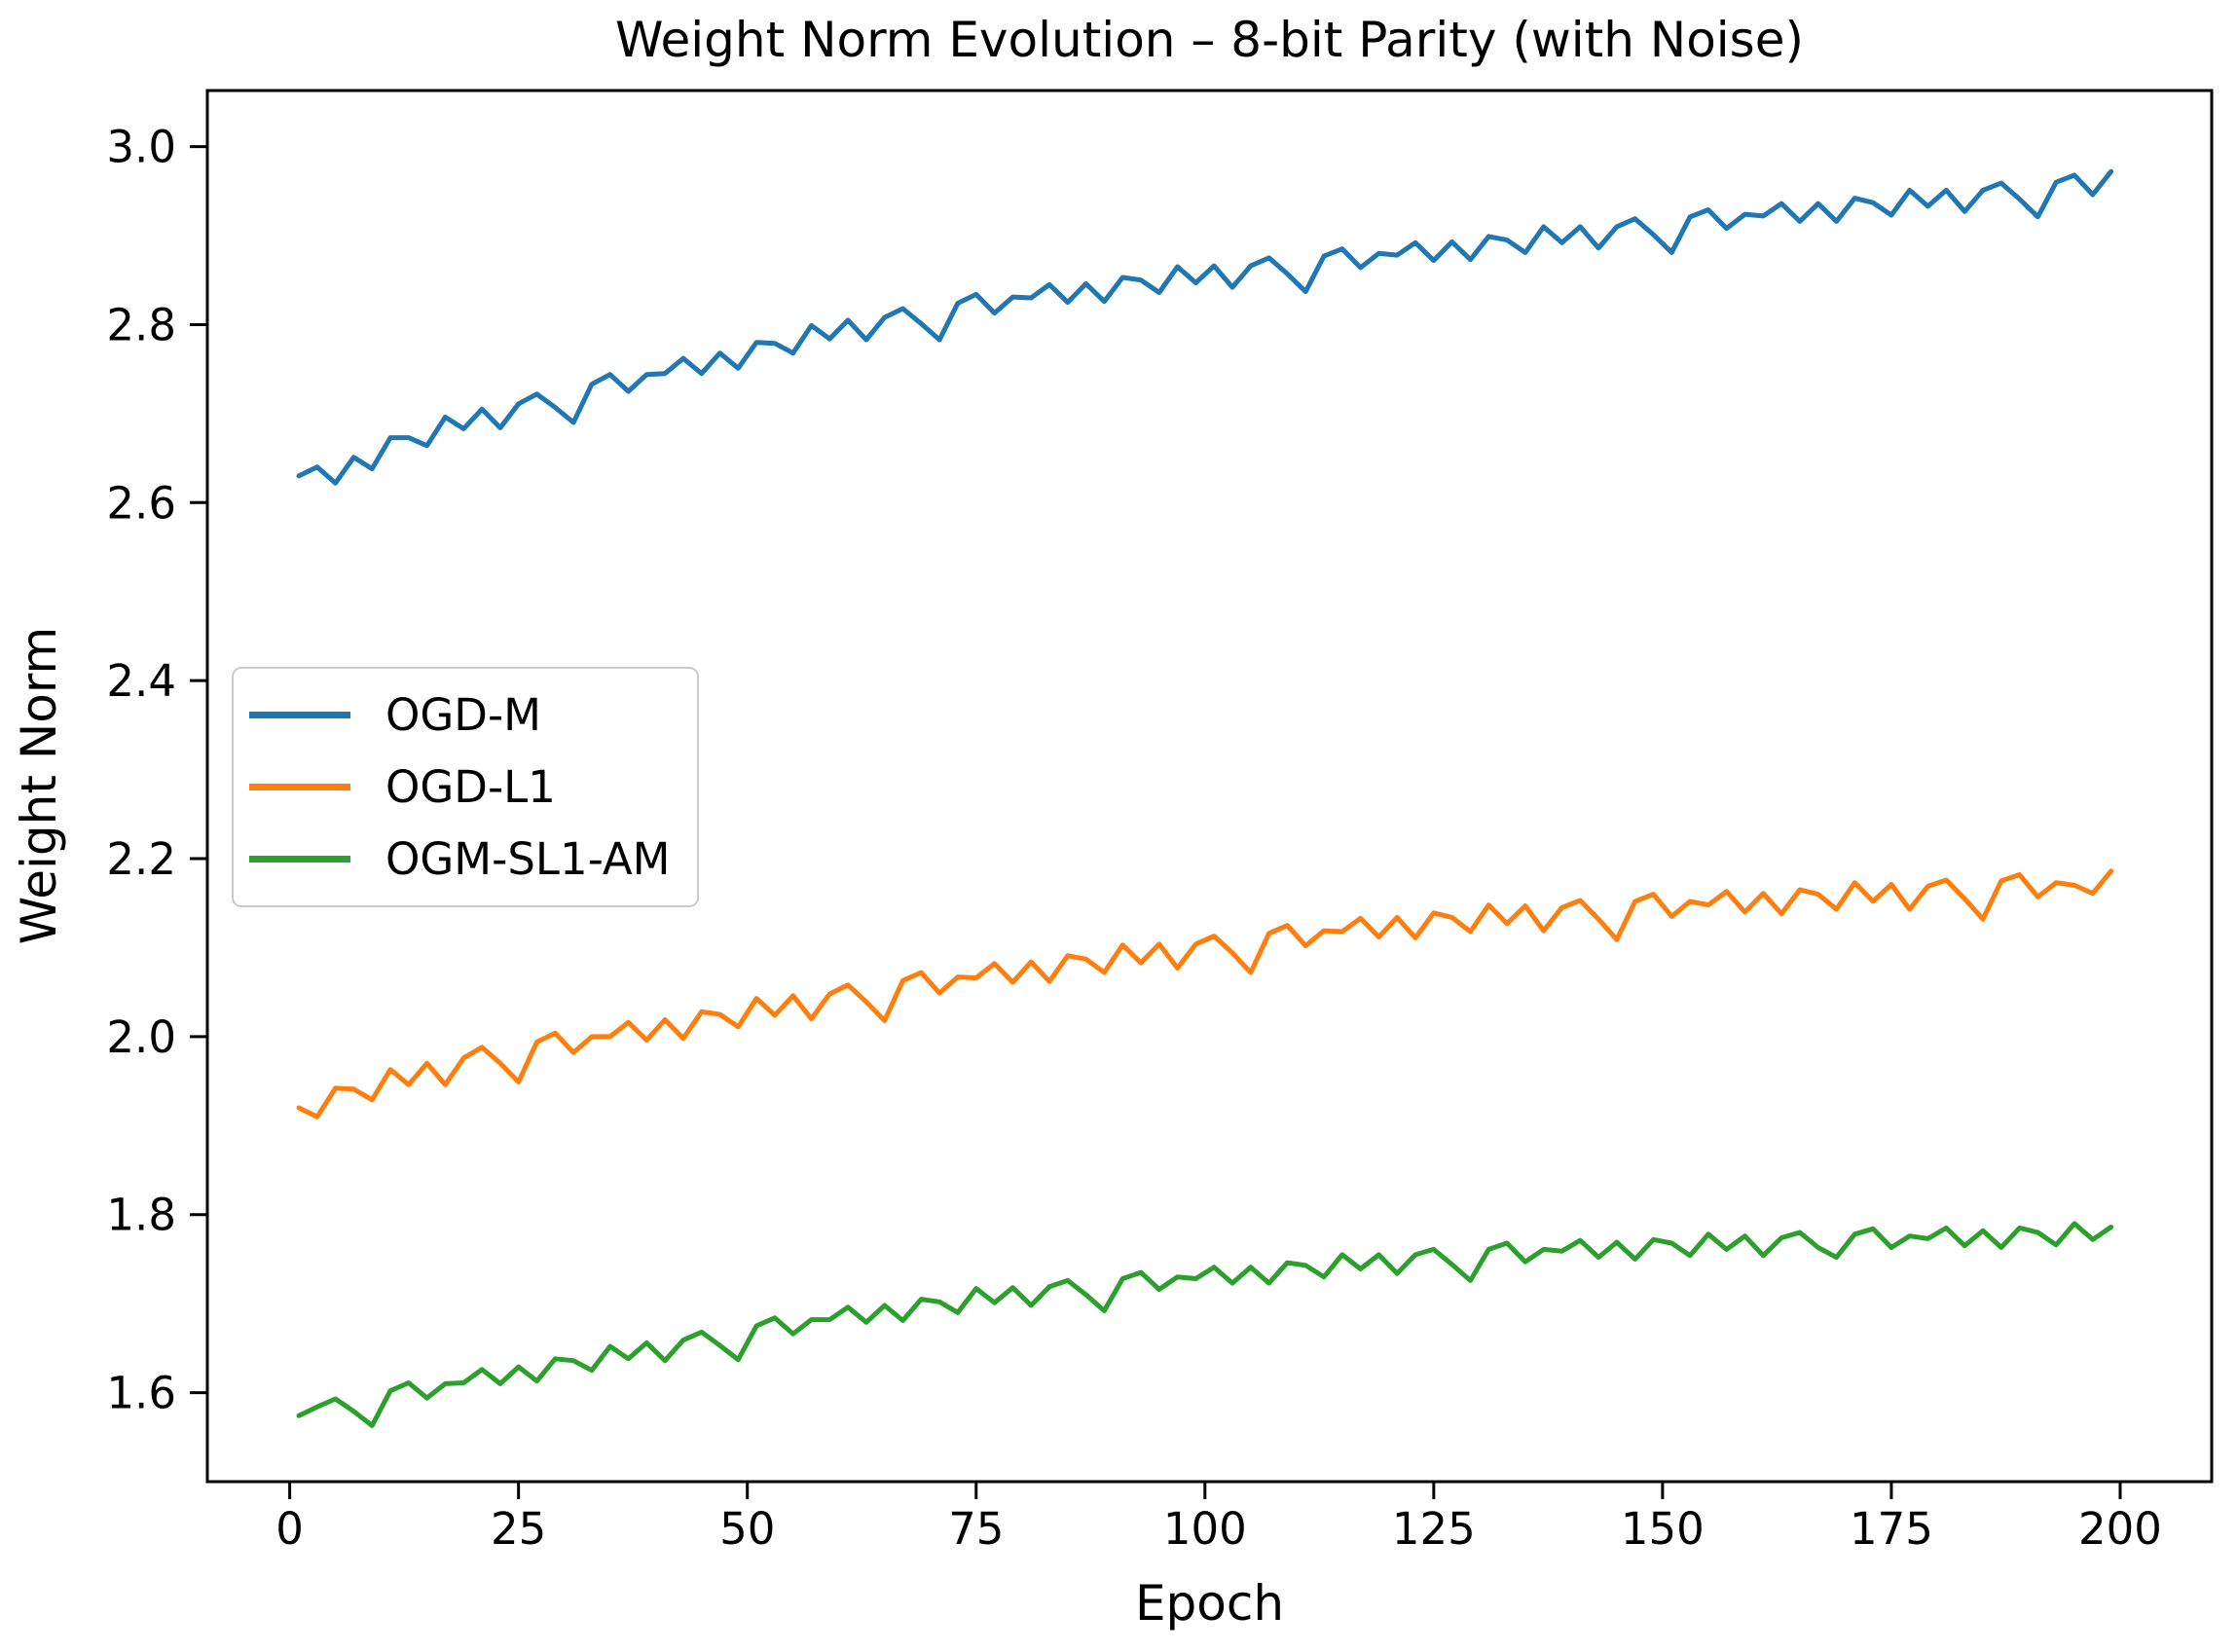 The height and width of the screenshot is (1652, 2237). What do you see at coordinates (528, 859) in the screenshot?
I see `legend-label: OGM-SL1-AM` at bounding box center [528, 859].